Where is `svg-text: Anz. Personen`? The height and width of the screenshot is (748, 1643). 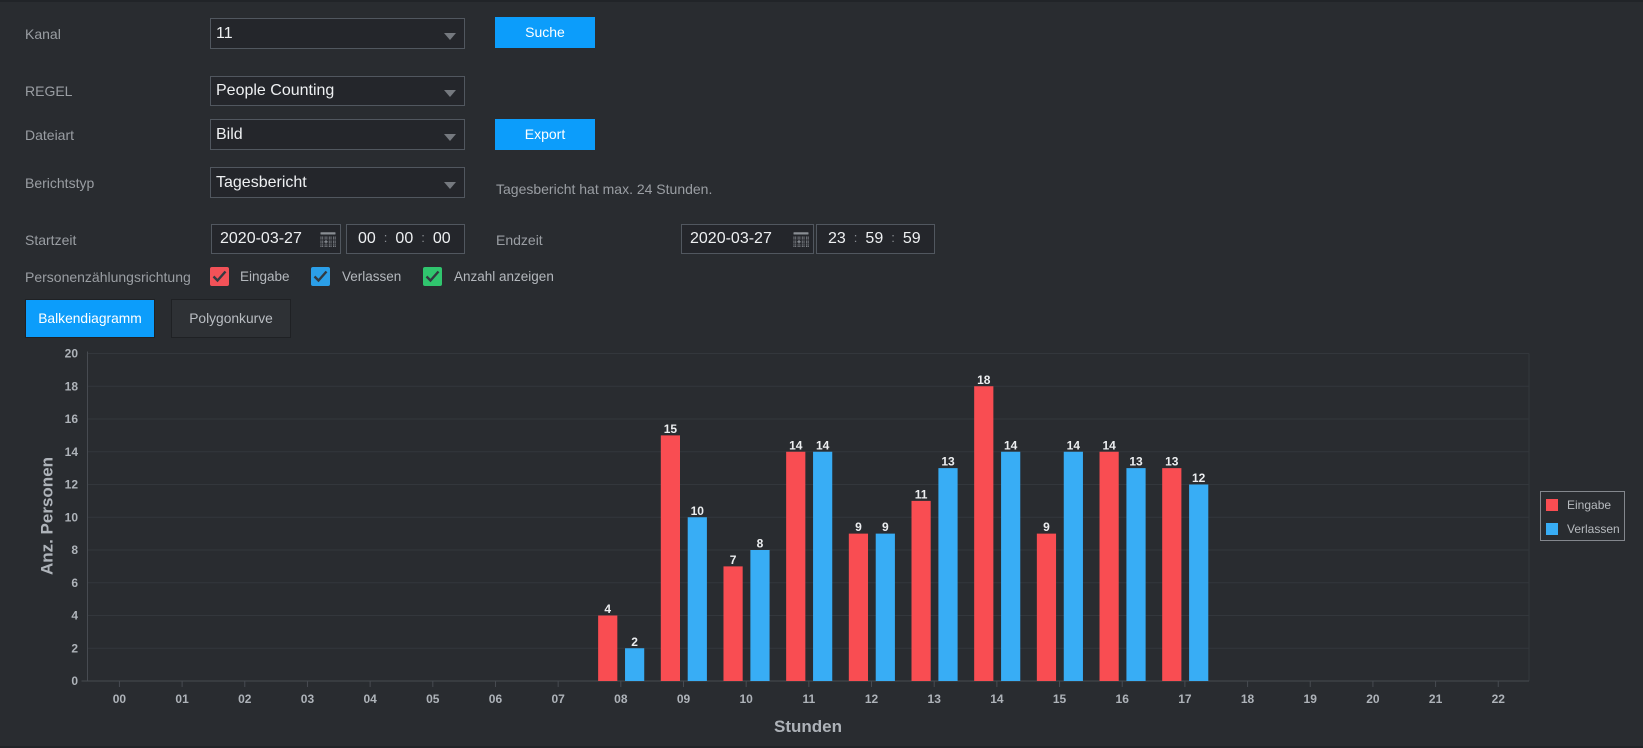 svg-text: Anz. Personen is located at coordinates (47, 516).